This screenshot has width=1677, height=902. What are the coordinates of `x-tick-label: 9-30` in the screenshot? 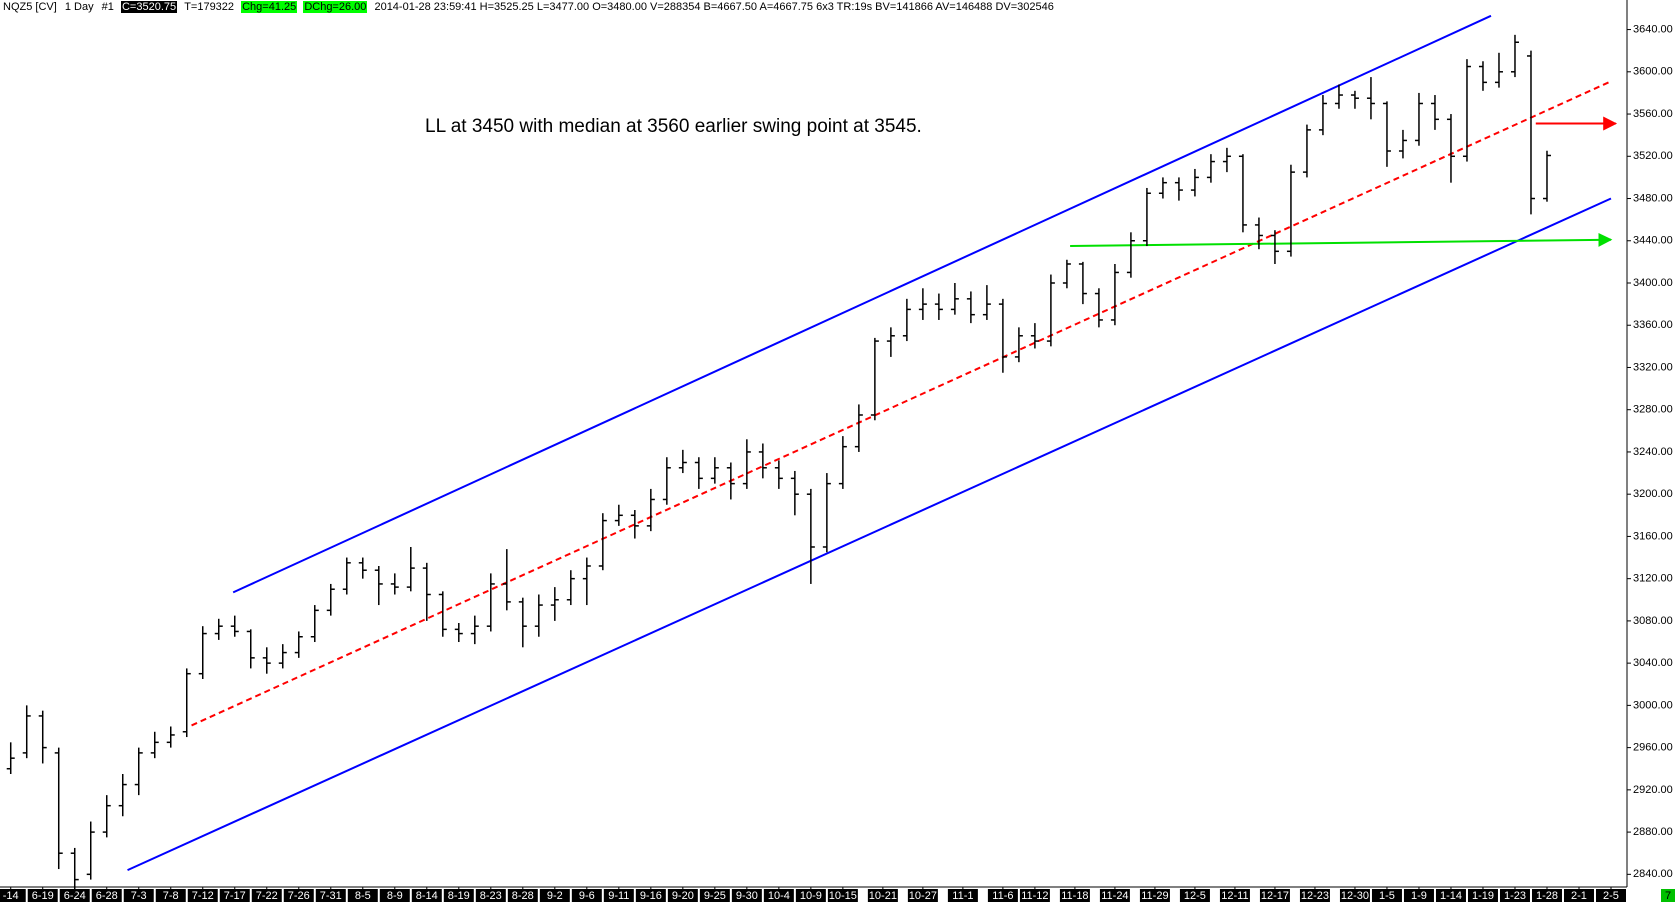 It's located at (747, 896).